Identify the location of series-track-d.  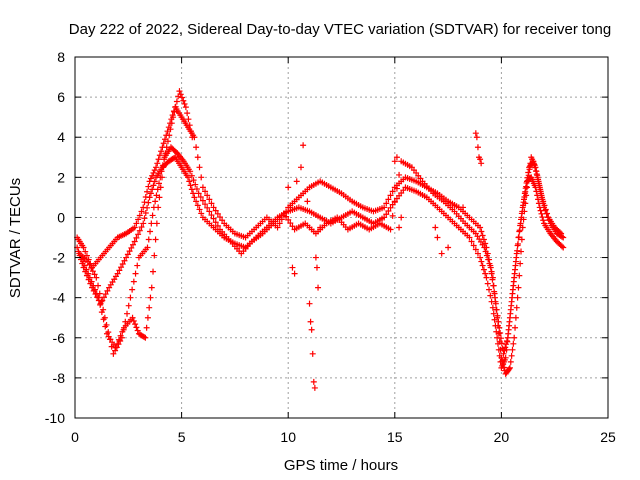
(136, 222).